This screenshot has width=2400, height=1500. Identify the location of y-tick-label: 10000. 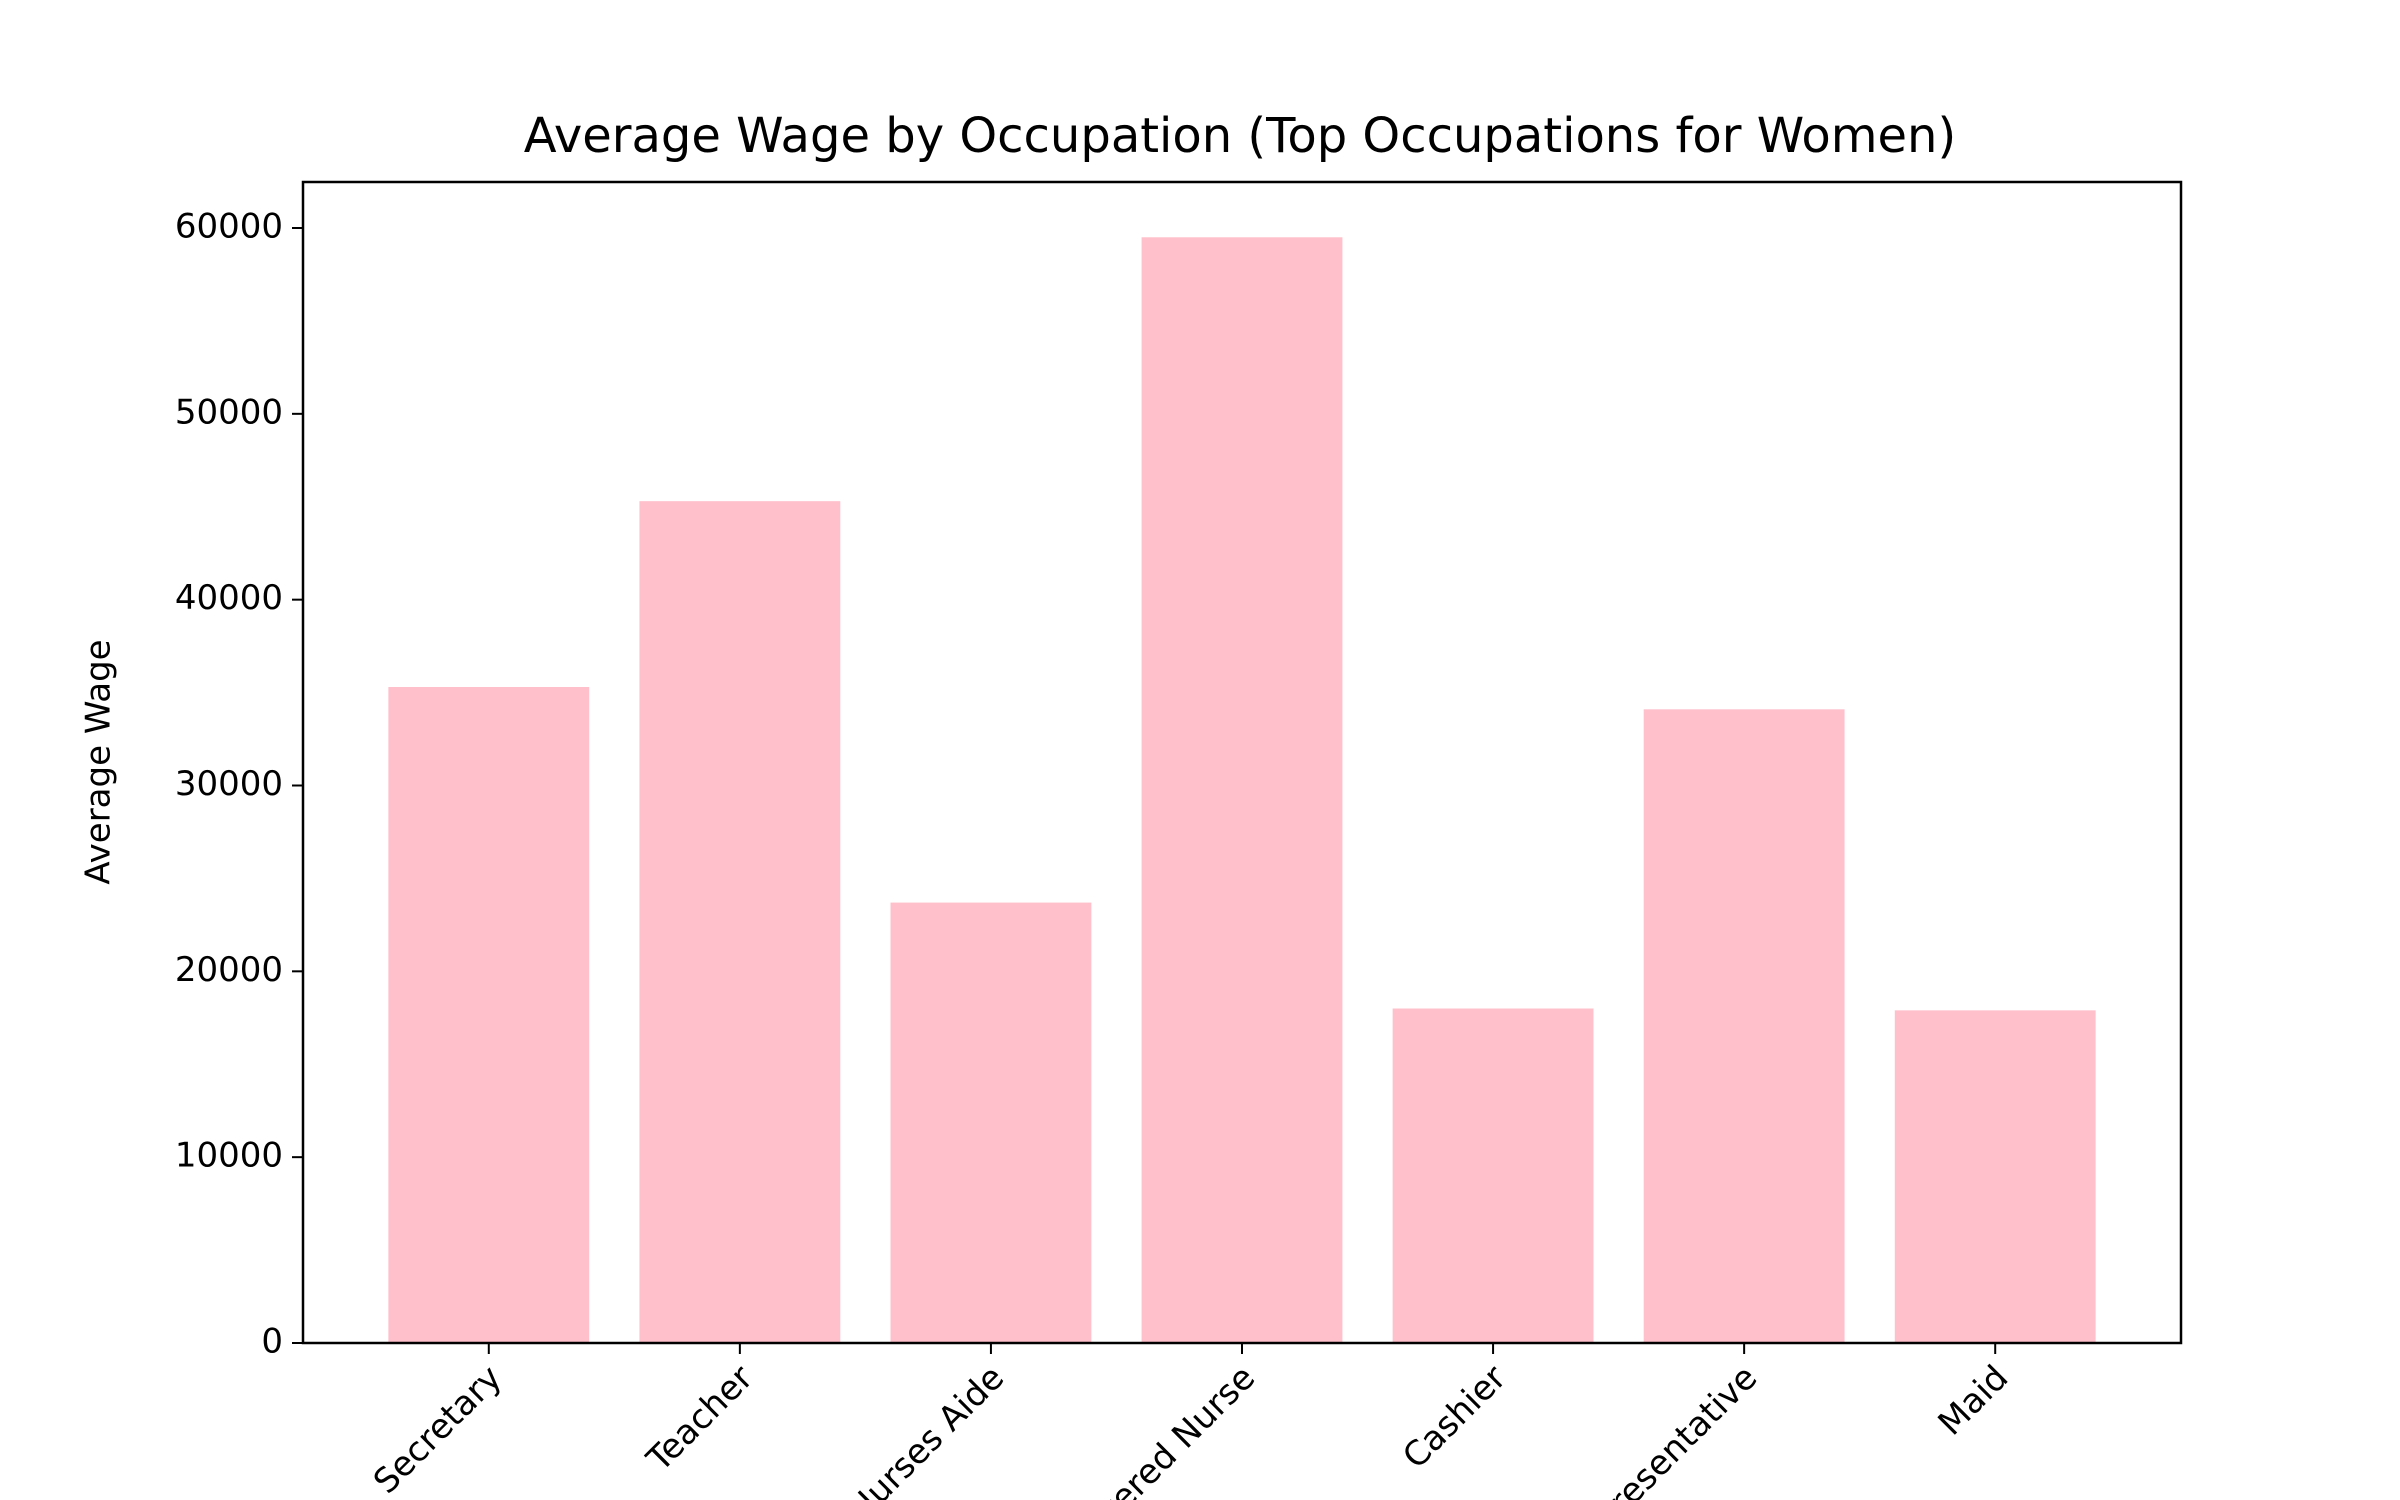
(229, 1156).